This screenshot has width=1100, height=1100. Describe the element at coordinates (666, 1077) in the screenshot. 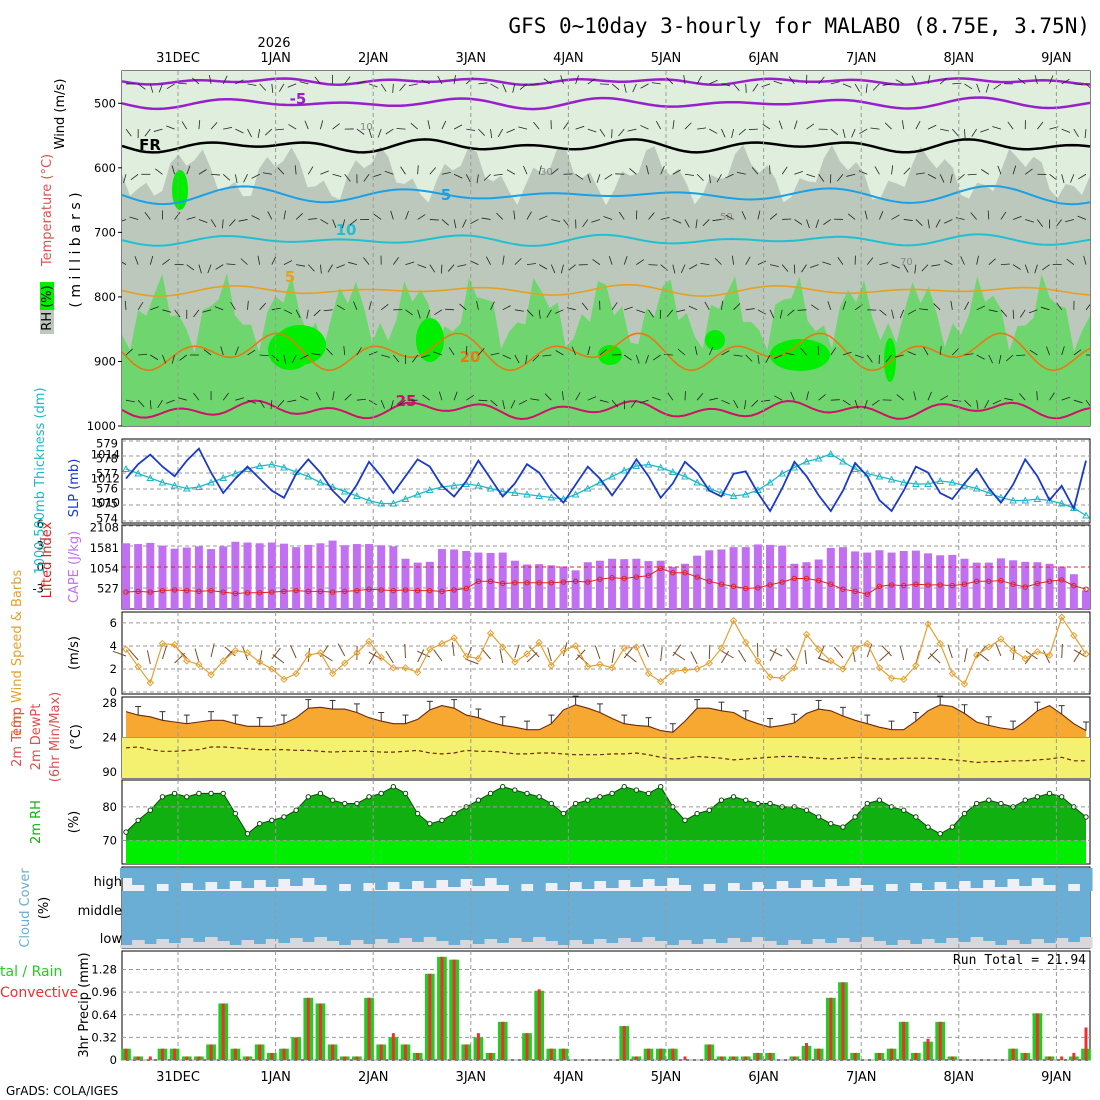

I see `bottom-date-label: 5JAN` at that location.